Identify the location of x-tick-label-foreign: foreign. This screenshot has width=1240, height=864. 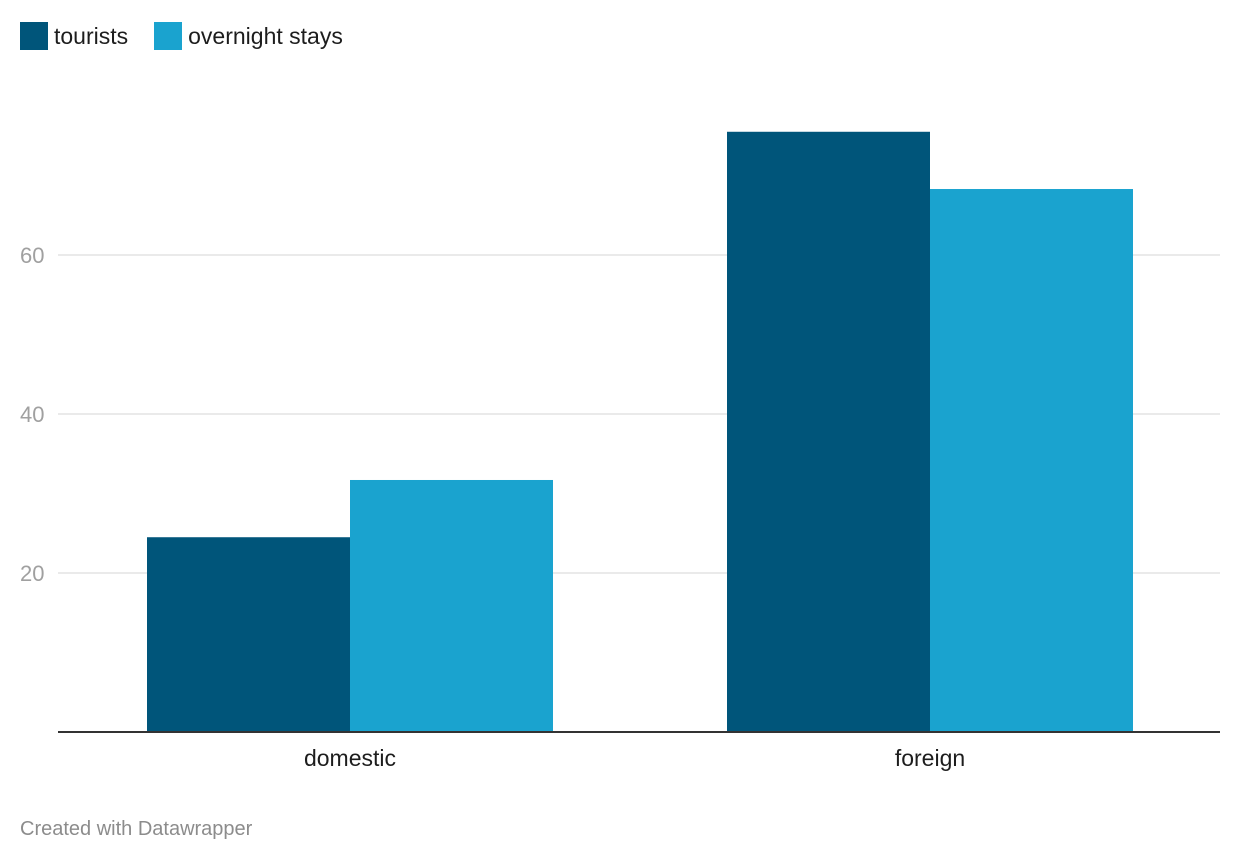
(930, 758).